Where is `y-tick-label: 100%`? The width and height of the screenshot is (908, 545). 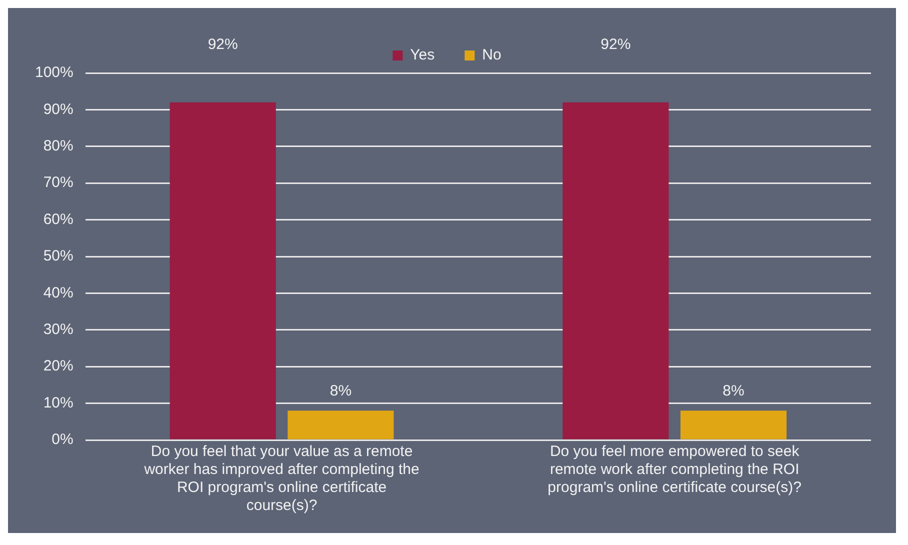
y-tick-label: 100% is located at coordinates (54, 73).